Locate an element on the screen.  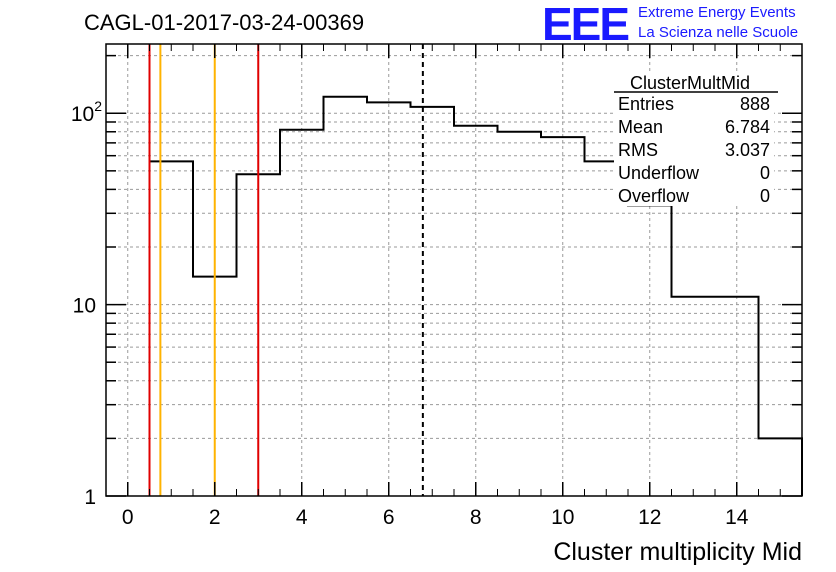
stats-label: Underflow is located at coordinates (659, 173).